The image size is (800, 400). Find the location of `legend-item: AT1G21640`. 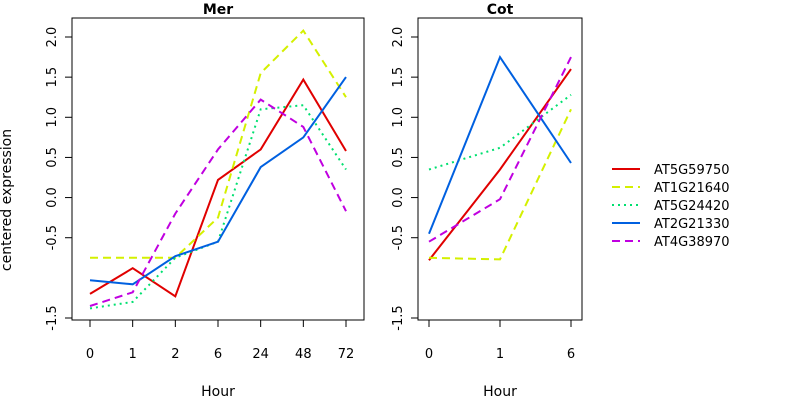

legend-item: AT1G21640 is located at coordinates (671, 188).